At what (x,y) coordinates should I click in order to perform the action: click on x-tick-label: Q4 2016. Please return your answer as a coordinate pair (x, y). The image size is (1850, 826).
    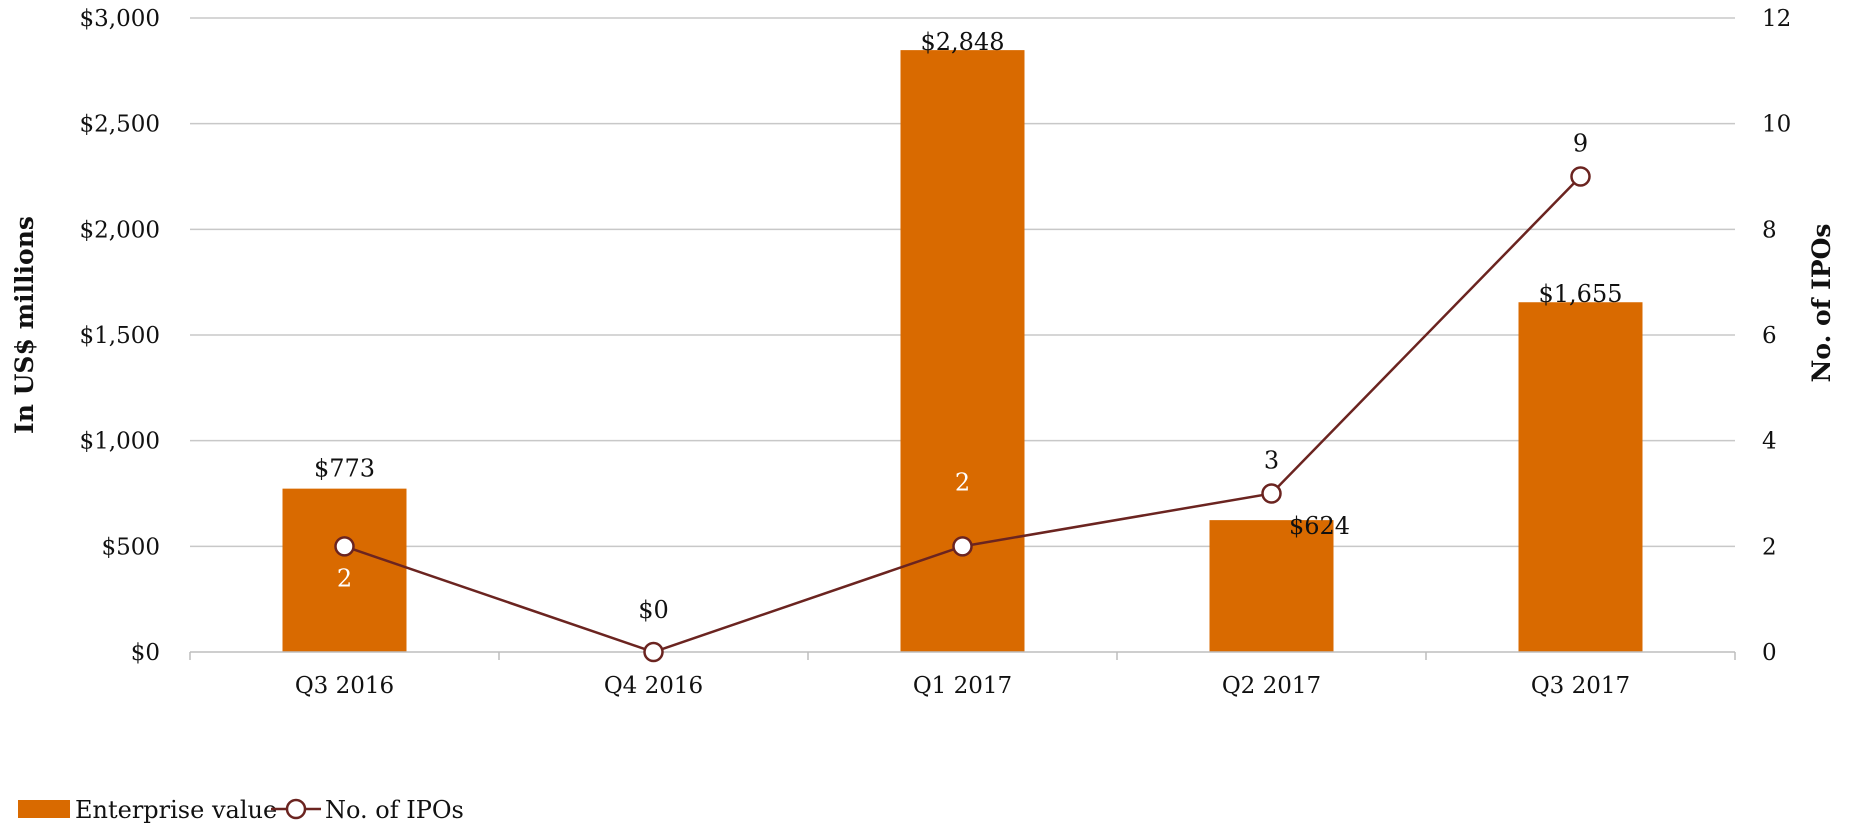
    Looking at the image, I should click on (653, 686).